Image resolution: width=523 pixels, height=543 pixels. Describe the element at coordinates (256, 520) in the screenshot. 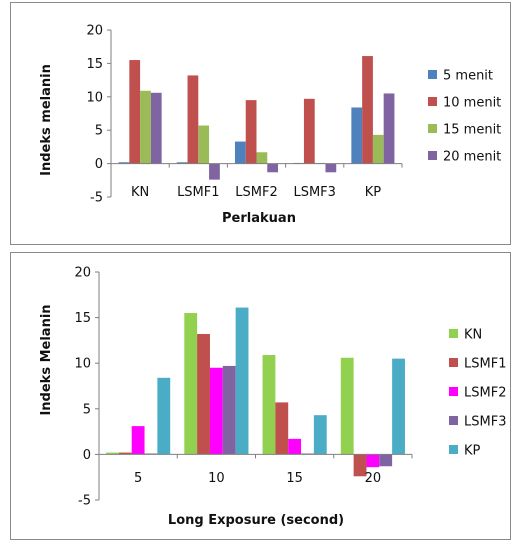

I see `x-axis-title: Long Exposure (second)` at that location.